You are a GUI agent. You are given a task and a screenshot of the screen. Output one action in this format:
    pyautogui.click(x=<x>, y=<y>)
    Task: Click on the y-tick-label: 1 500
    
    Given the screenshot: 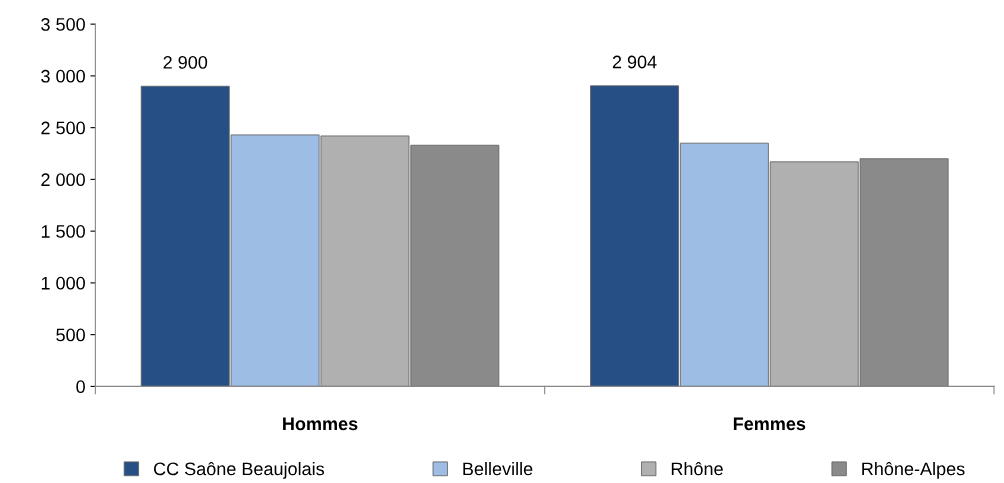 What is the action you would take?
    pyautogui.click(x=63, y=231)
    